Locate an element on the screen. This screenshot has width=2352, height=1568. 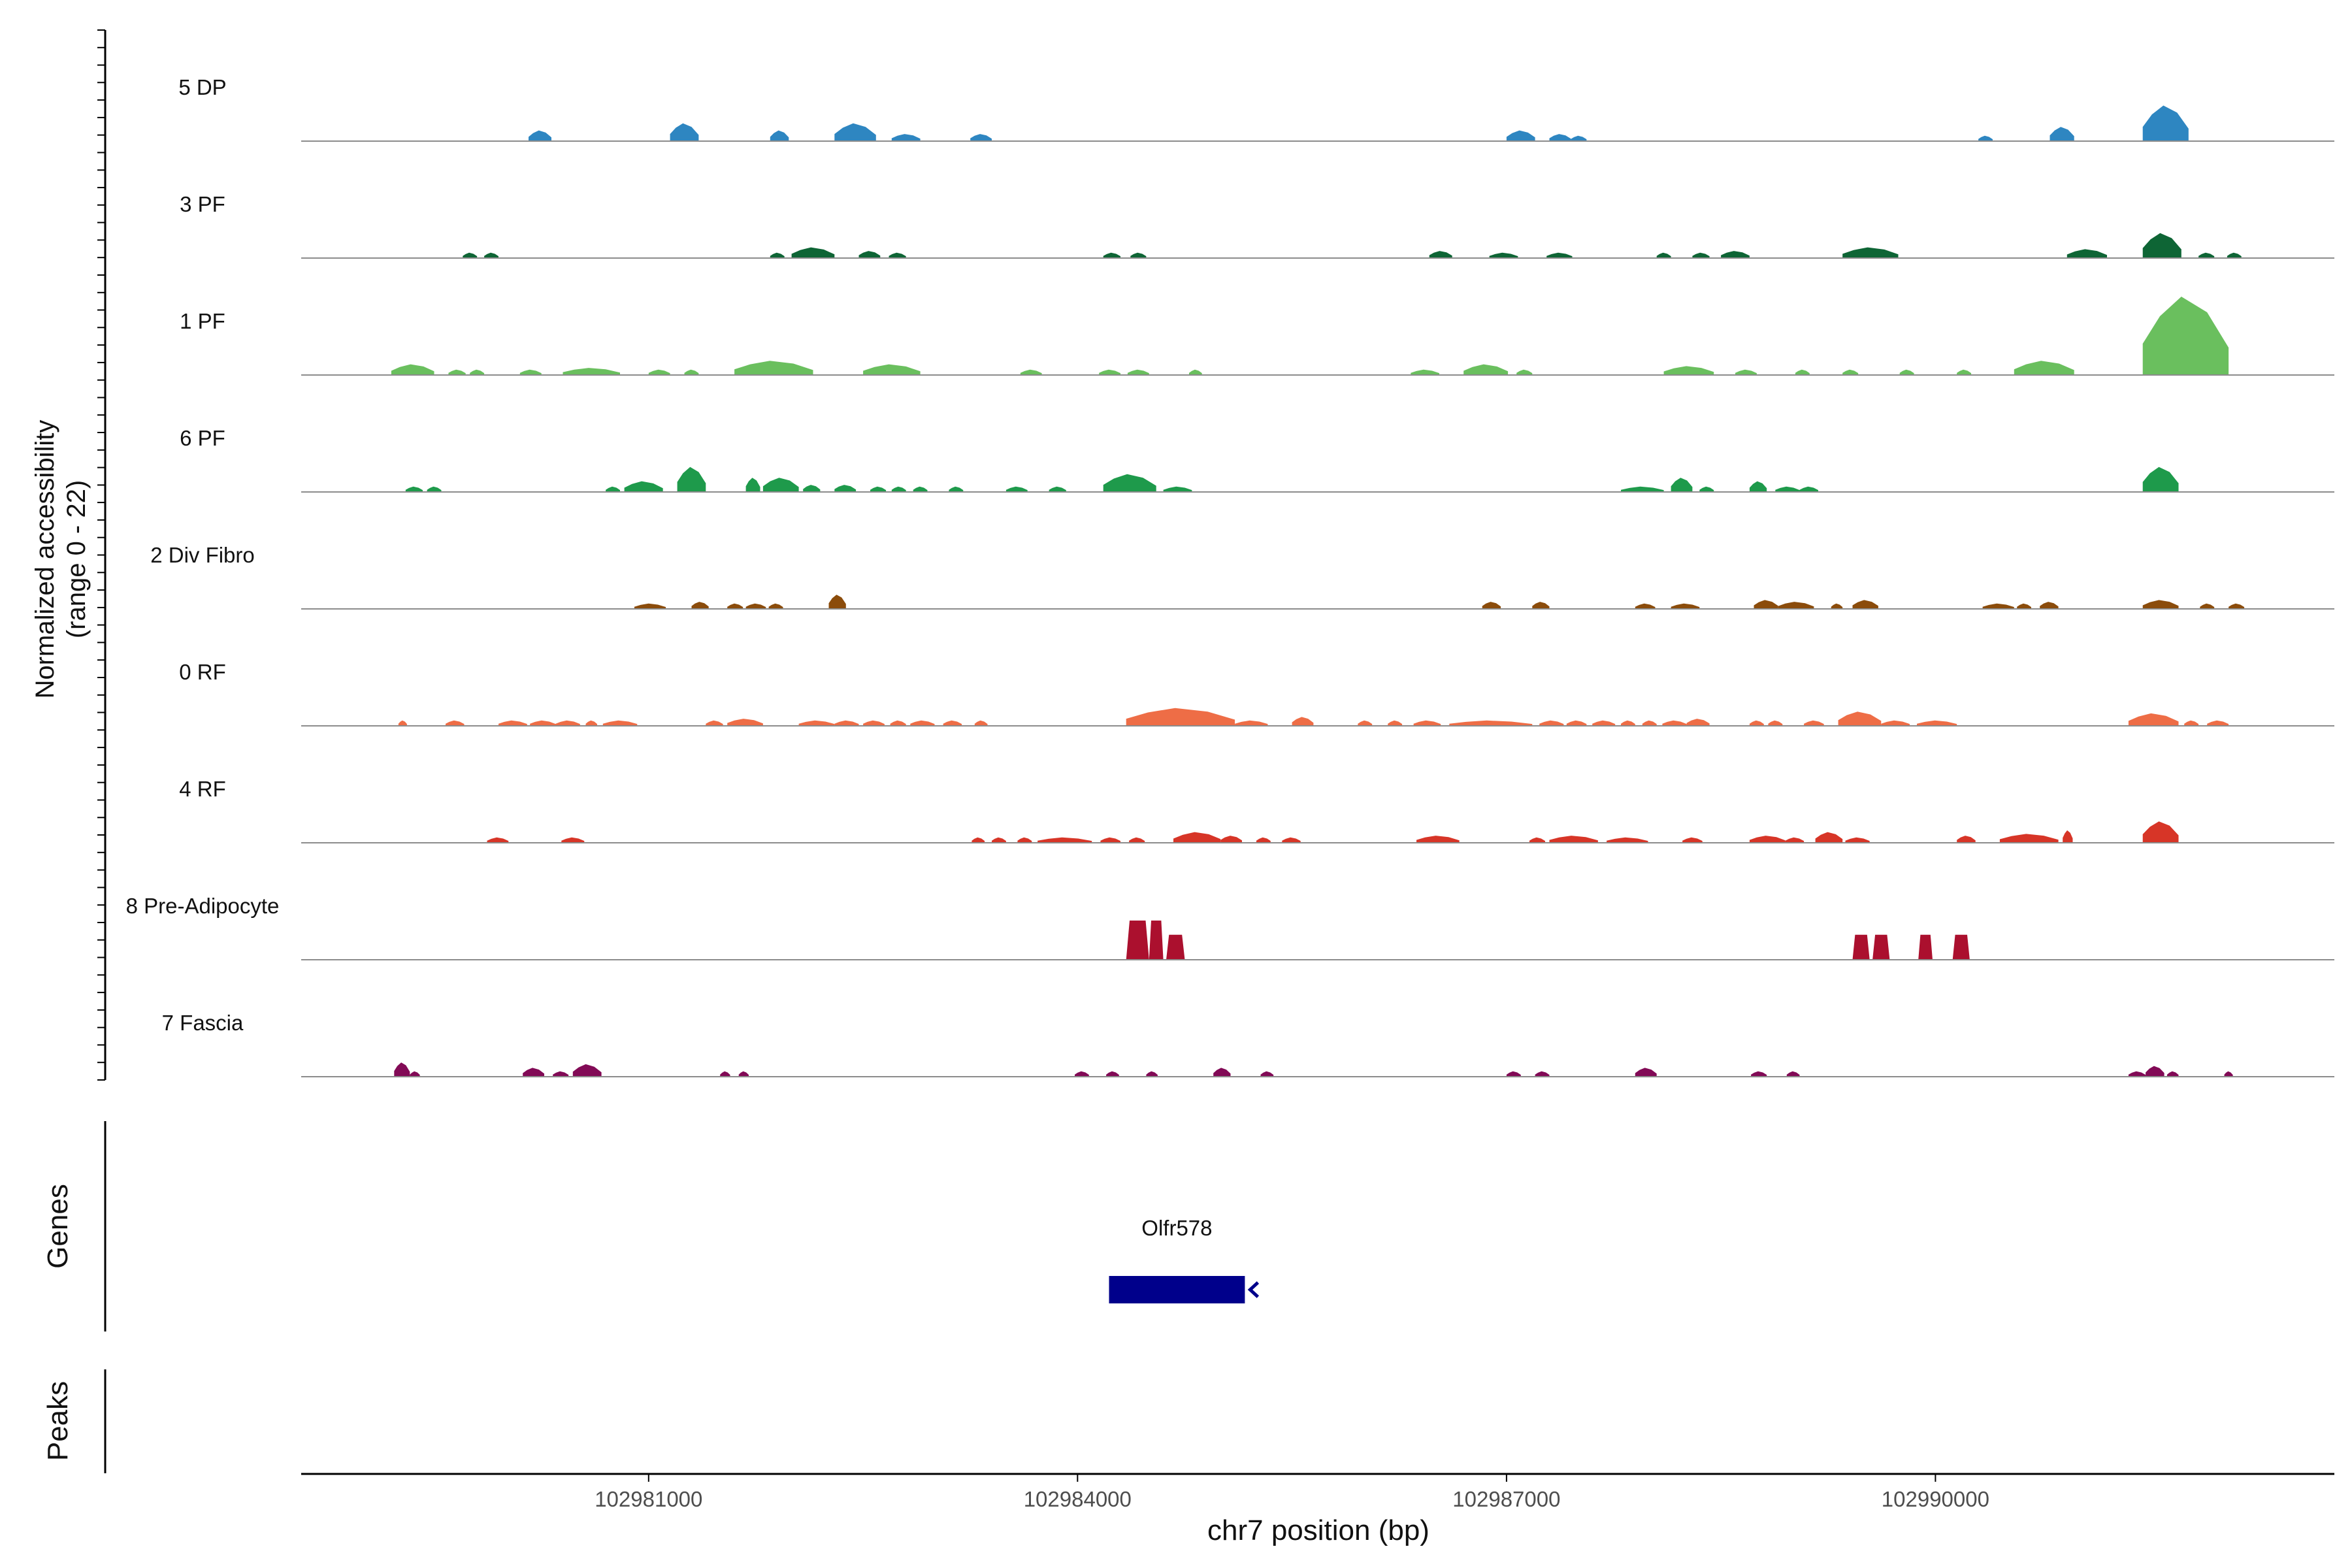
strand-arrow-icon is located at coordinates (1253, 1289).